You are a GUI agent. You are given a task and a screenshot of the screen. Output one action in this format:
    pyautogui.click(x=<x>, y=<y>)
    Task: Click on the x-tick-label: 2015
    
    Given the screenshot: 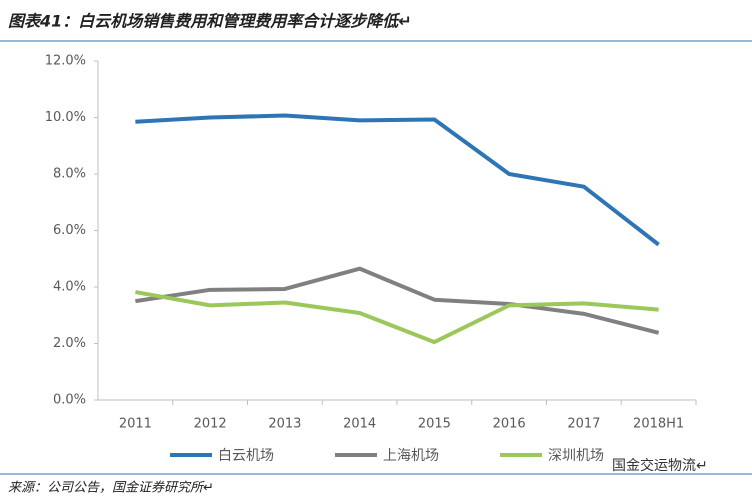 What is the action you would take?
    pyautogui.click(x=434, y=424)
    